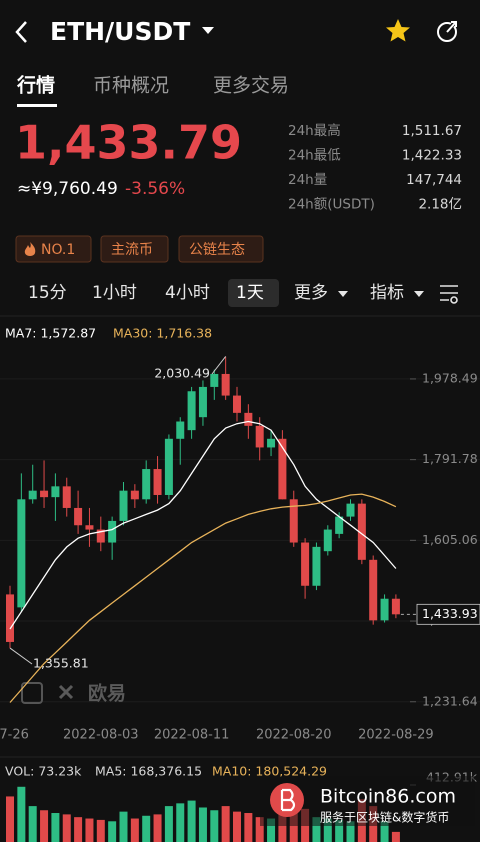 The width and height of the screenshot is (480, 842). What do you see at coordinates (269, 771) in the screenshot?
I see `volume-ma-legend: MA10: 180,524.29` at bounding box center [269, 771].